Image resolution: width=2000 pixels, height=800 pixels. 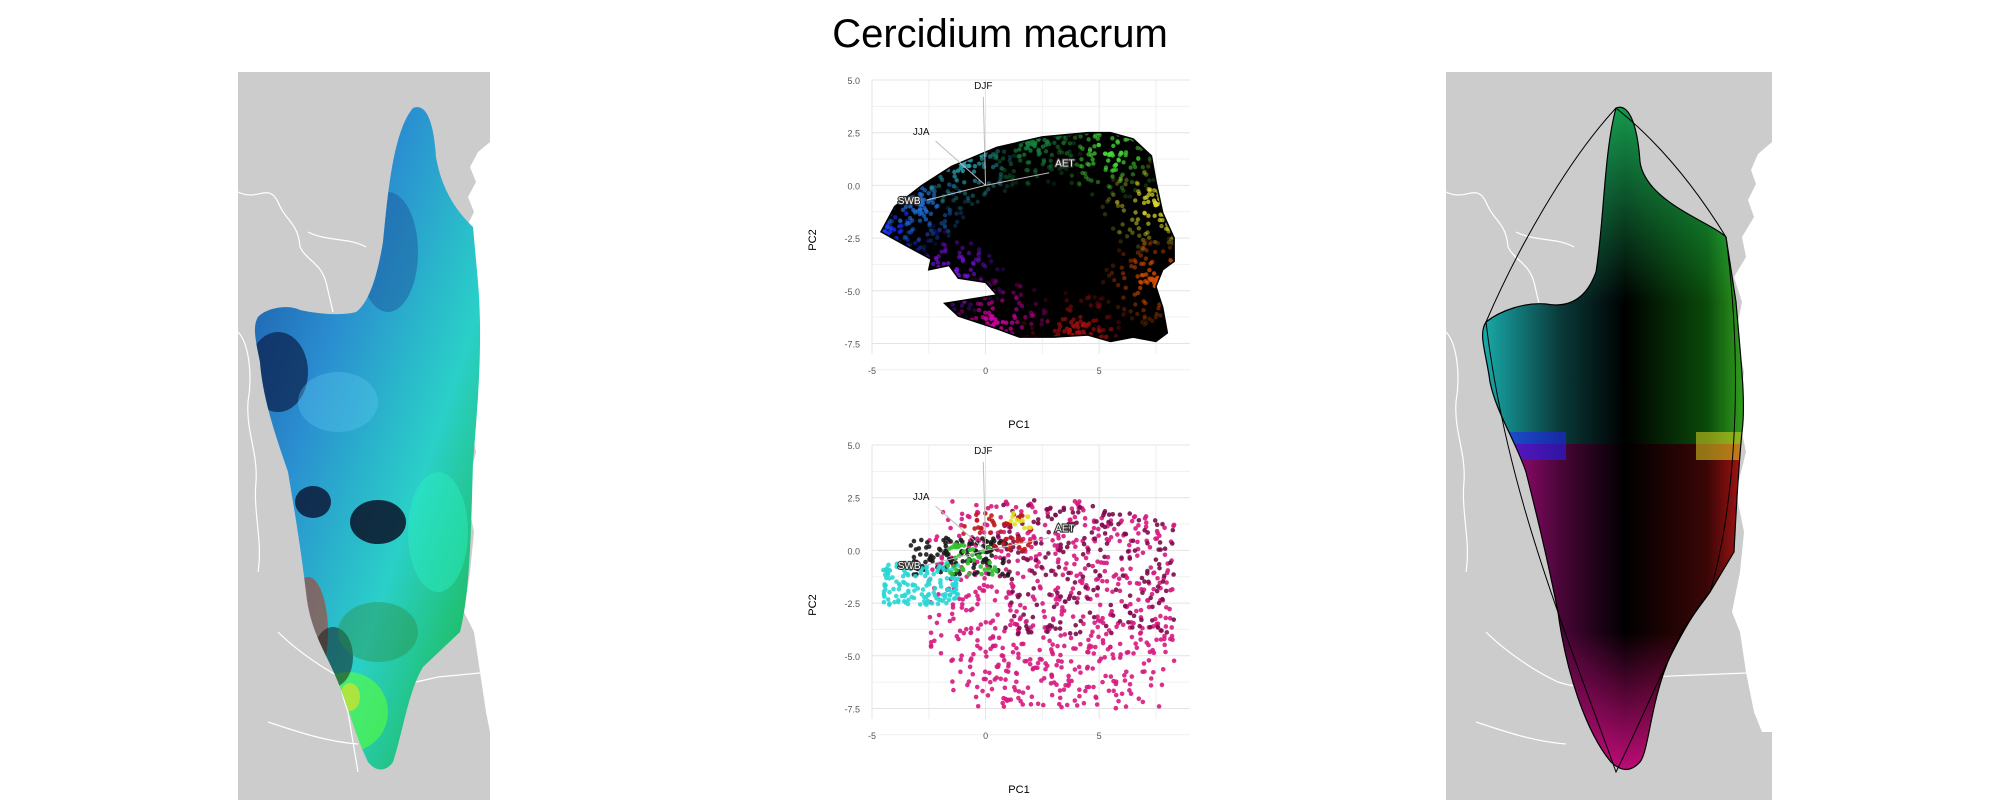 I want to click on x-tick-label: -5, so click(x=872, y=371).